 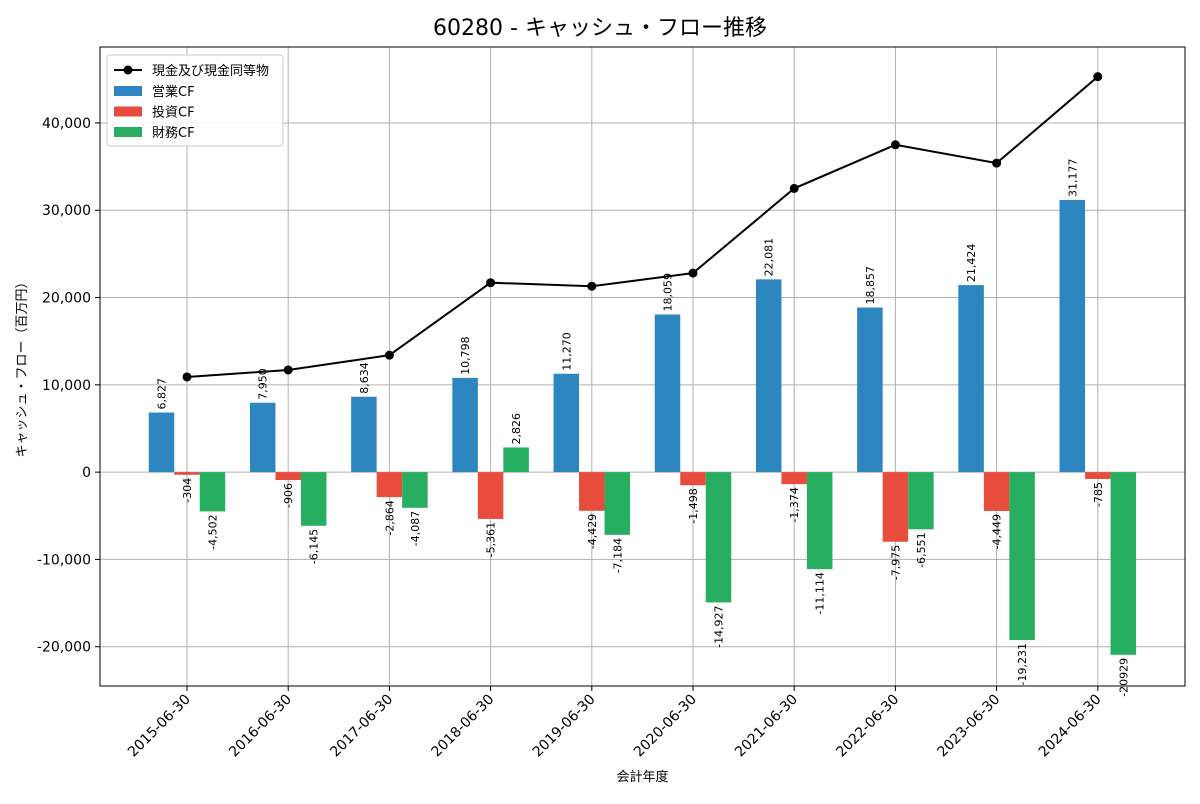 I want to click on y-axis-title: キャッシュ・フロー（百万円）, so click(x=22, y=366).